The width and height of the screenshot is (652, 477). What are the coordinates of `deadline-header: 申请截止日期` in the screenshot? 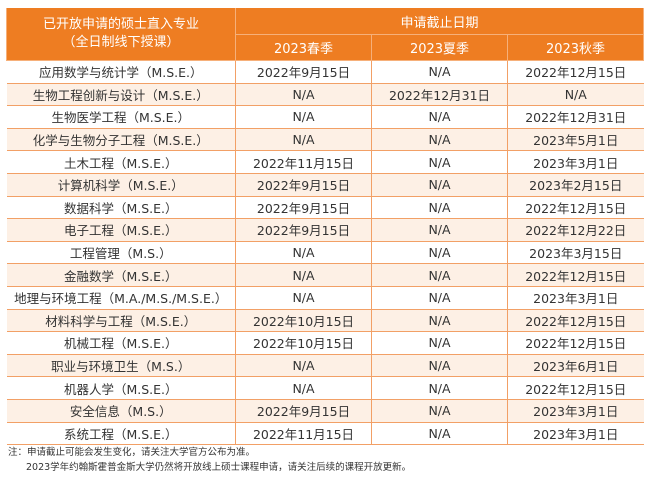 It's located at (439, 21).